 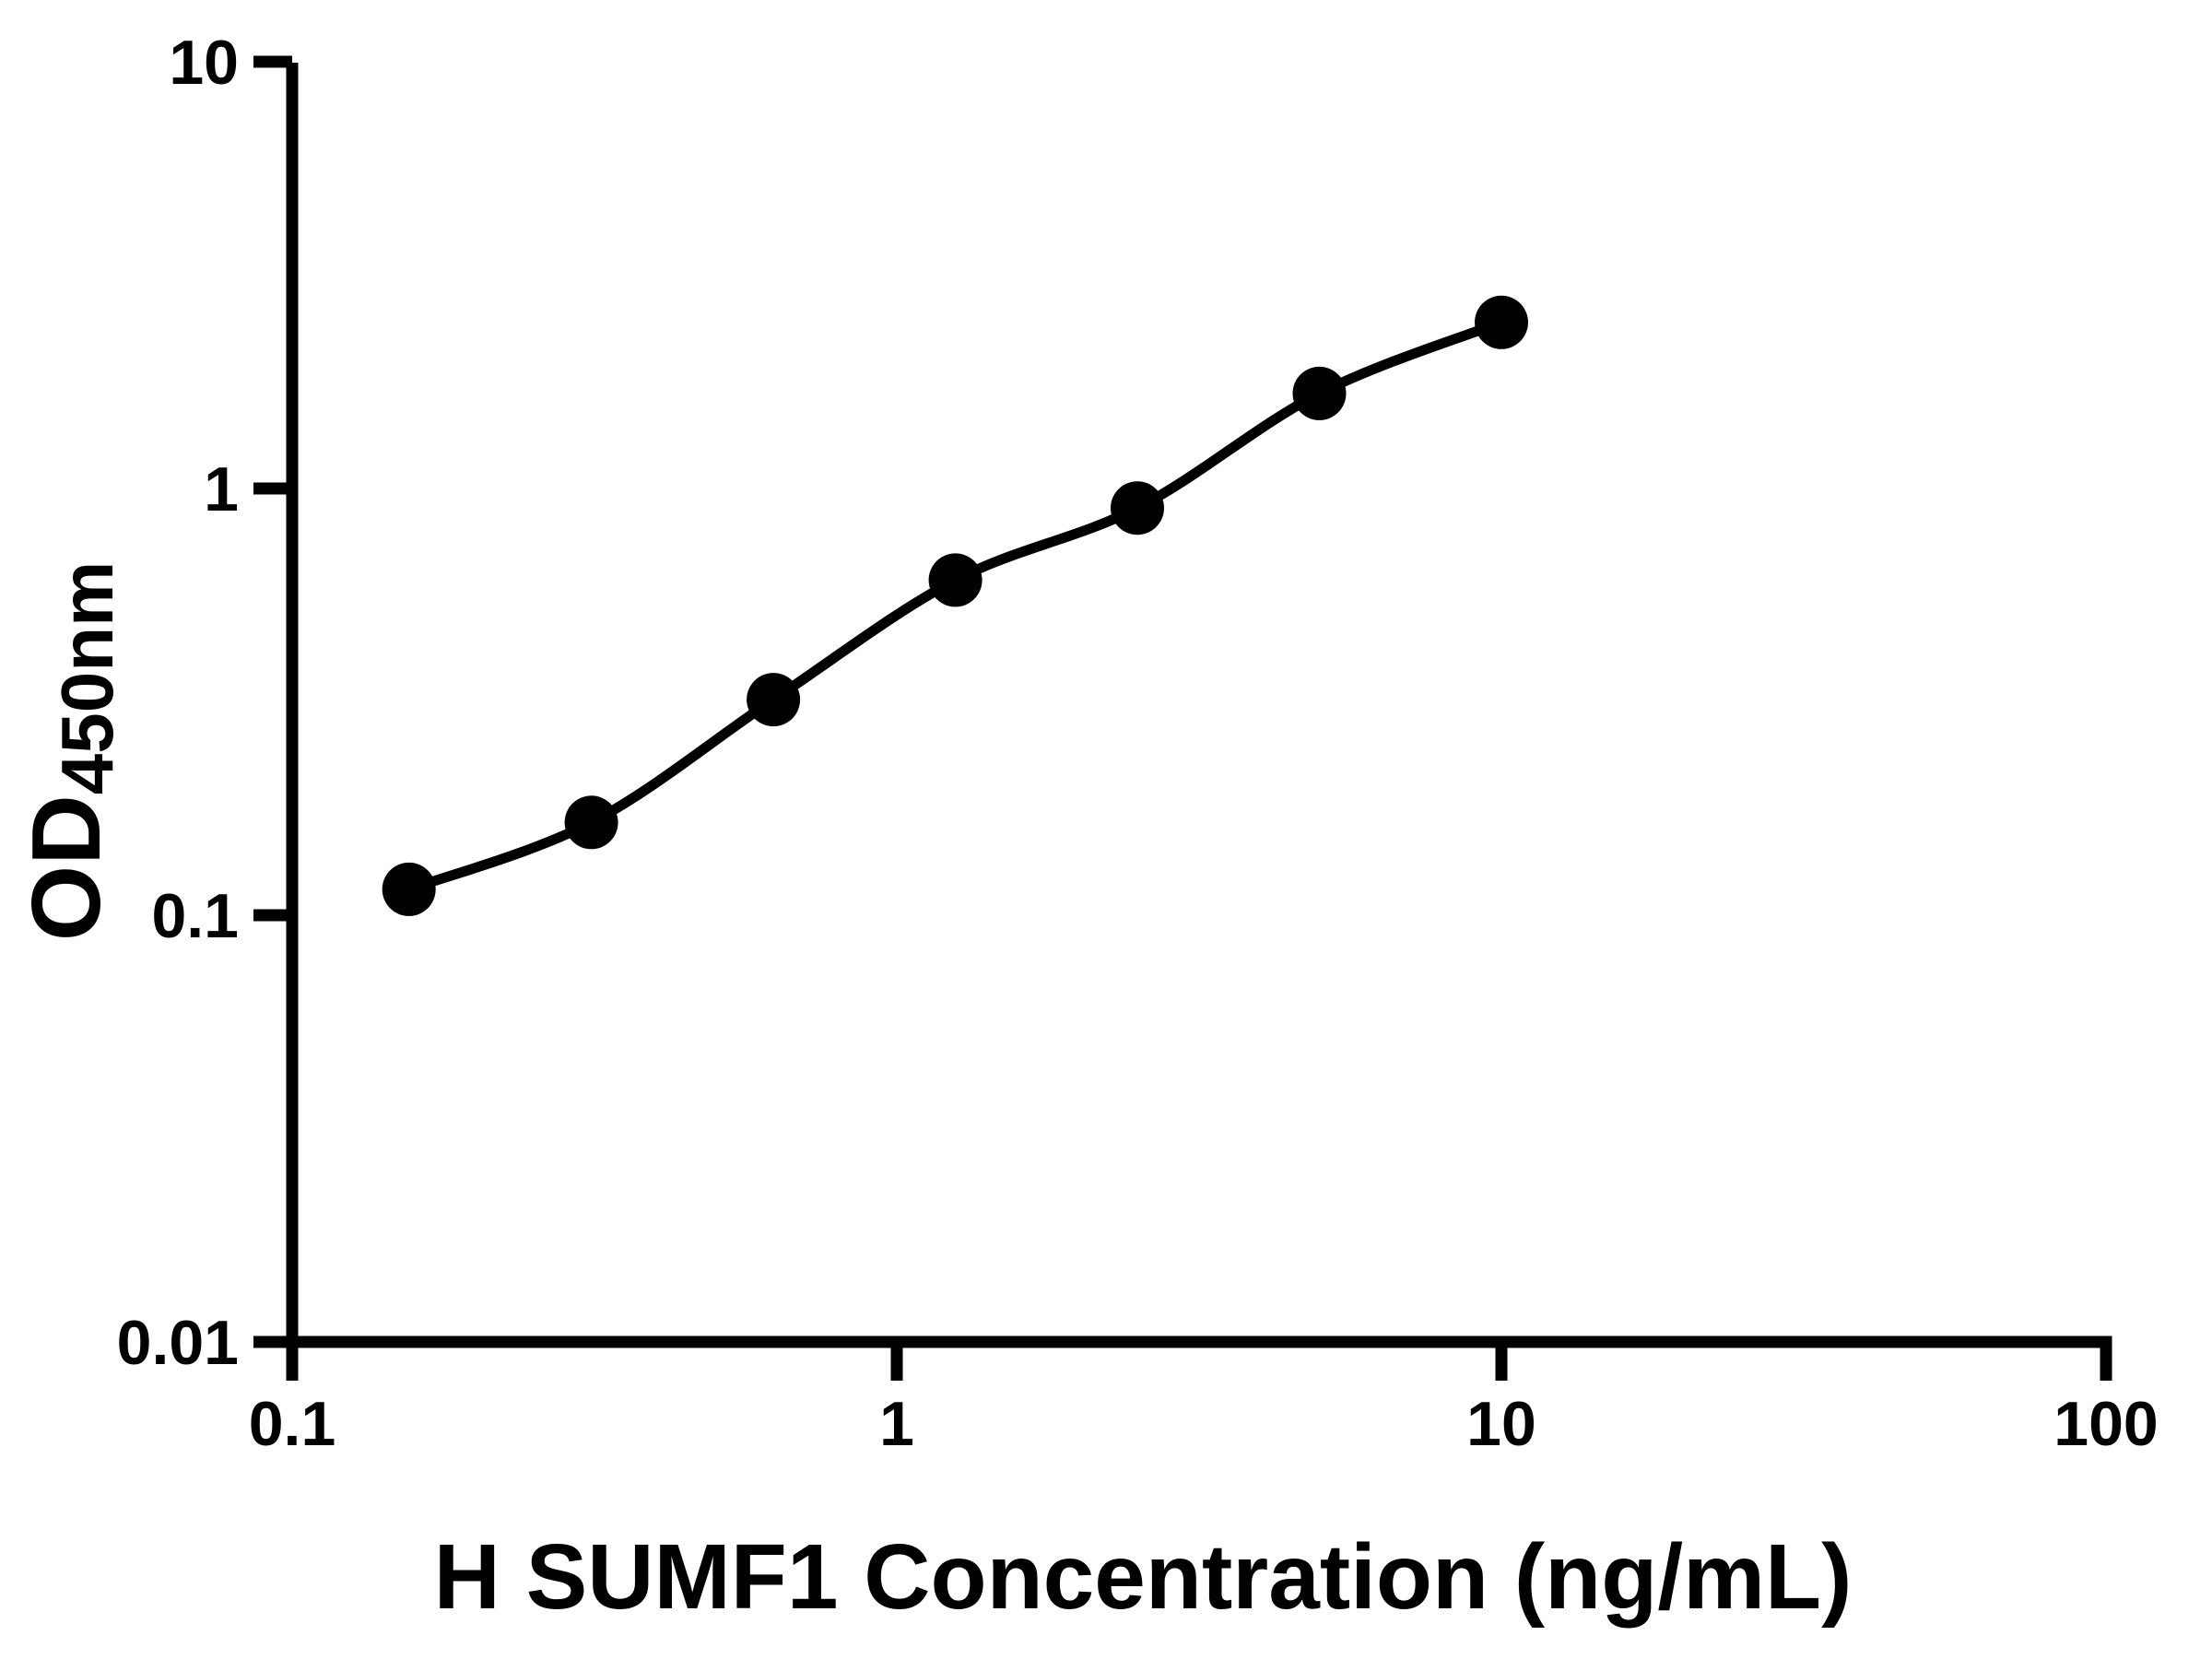 I want to click on y-axis-title-subscript: 450nm, so click(x=87, y=677).